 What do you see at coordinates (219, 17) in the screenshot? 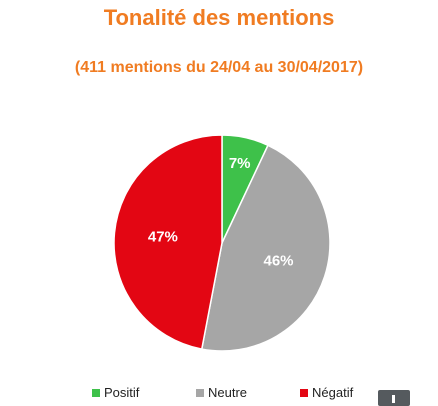
I see `chart-title: Tonalité des mentions` at bounding box center [219, 17].